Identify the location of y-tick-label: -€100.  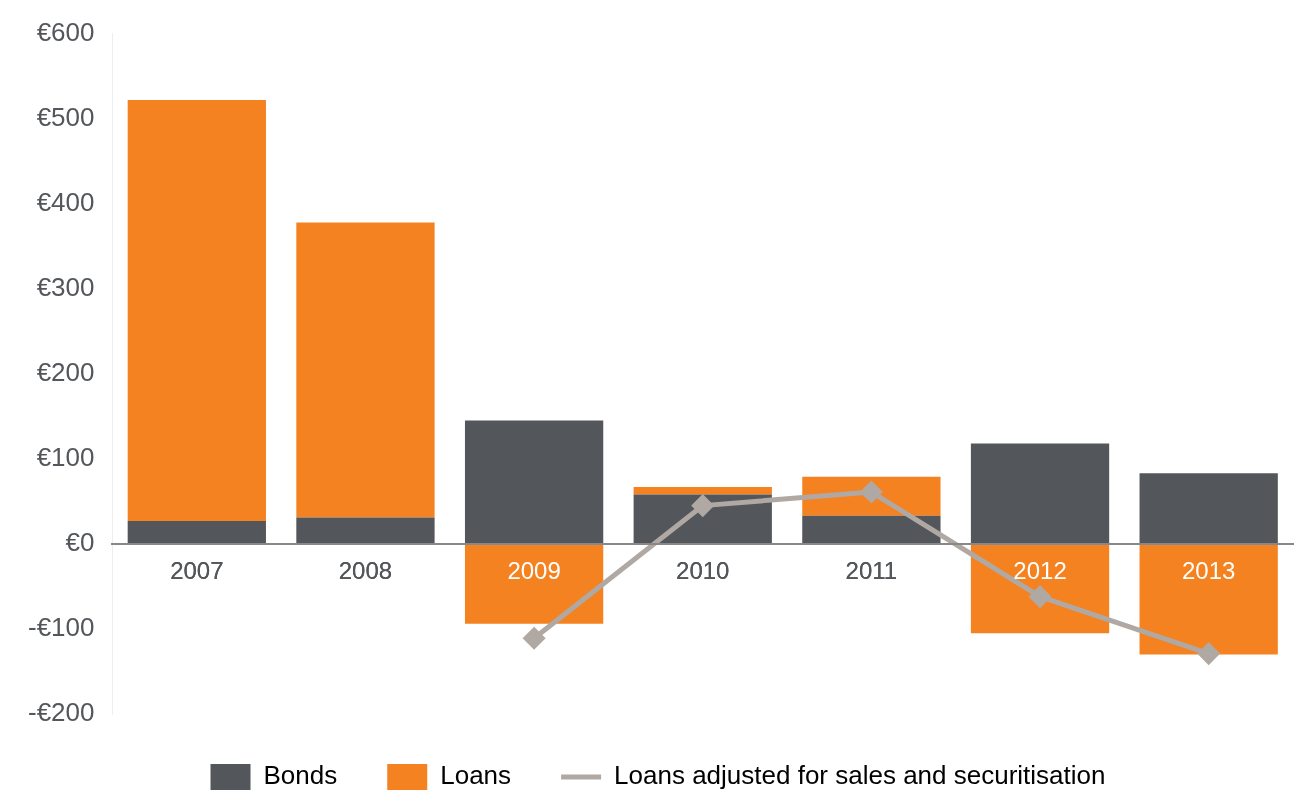
(61, 627).